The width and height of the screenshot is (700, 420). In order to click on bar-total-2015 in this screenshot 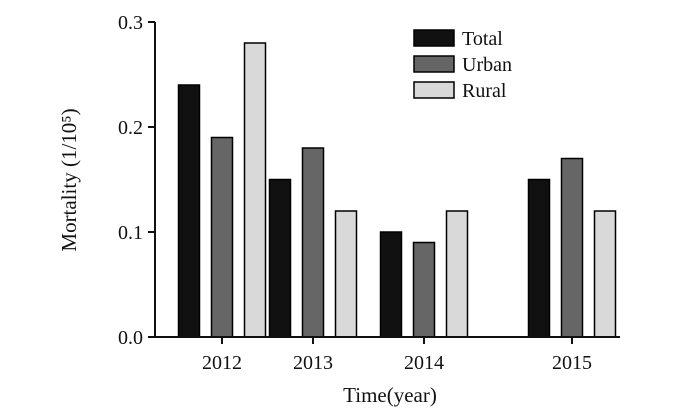, I will do `click(539, 258)`.